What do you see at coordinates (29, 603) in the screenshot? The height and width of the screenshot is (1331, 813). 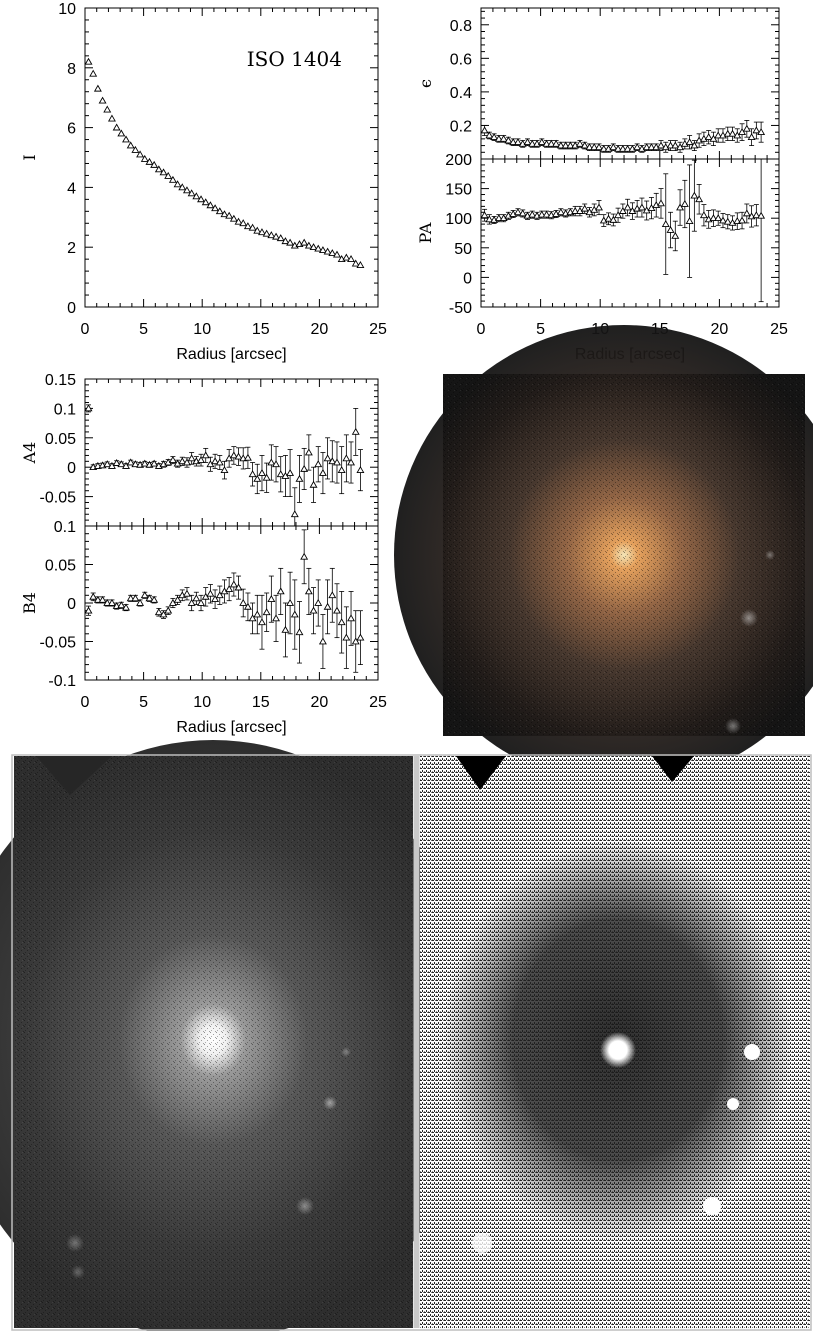 I see `y-axis-label: B4` at bounding box center [29, 603].